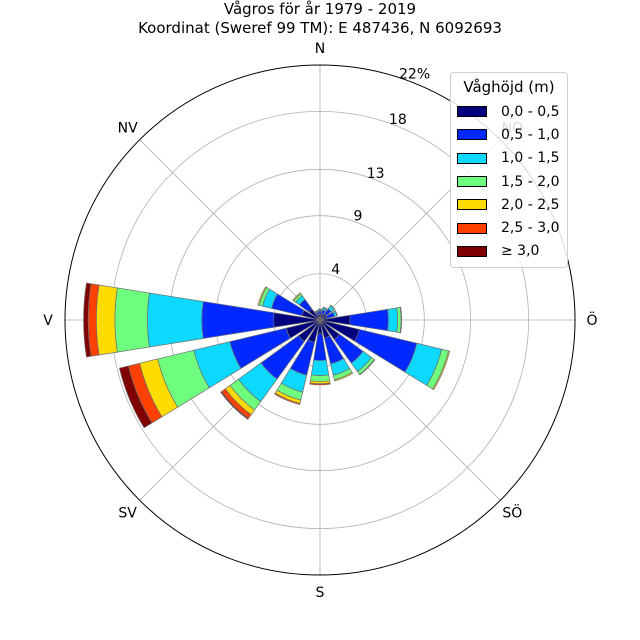  What do you see at coordinates (127, 513) in the screenshot?
I see `direction-label-5: SV` at bounding box center [127, 513].